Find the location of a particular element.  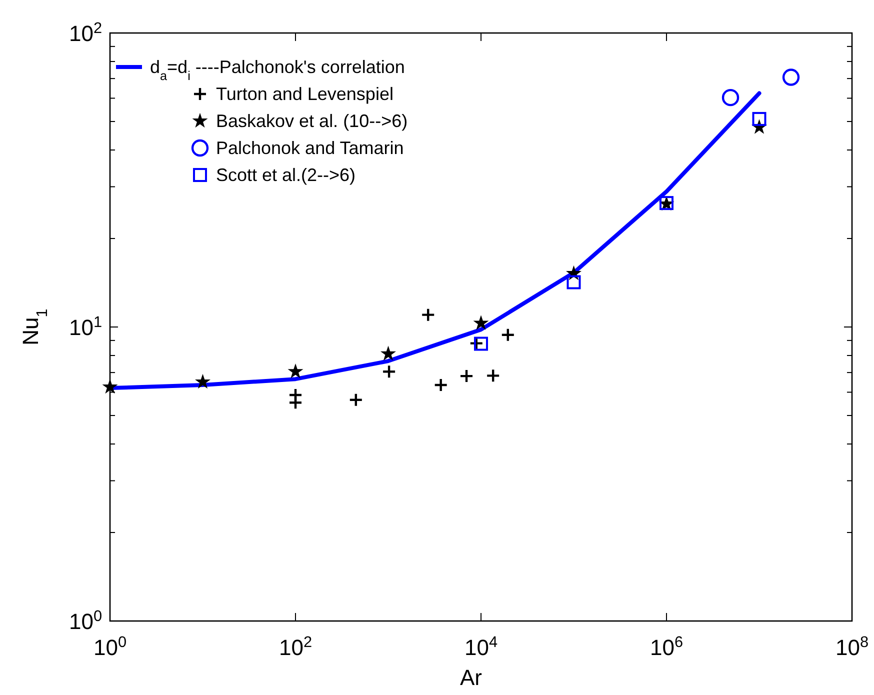

x-axis-title: Ar is located at coordinates (471, 677).